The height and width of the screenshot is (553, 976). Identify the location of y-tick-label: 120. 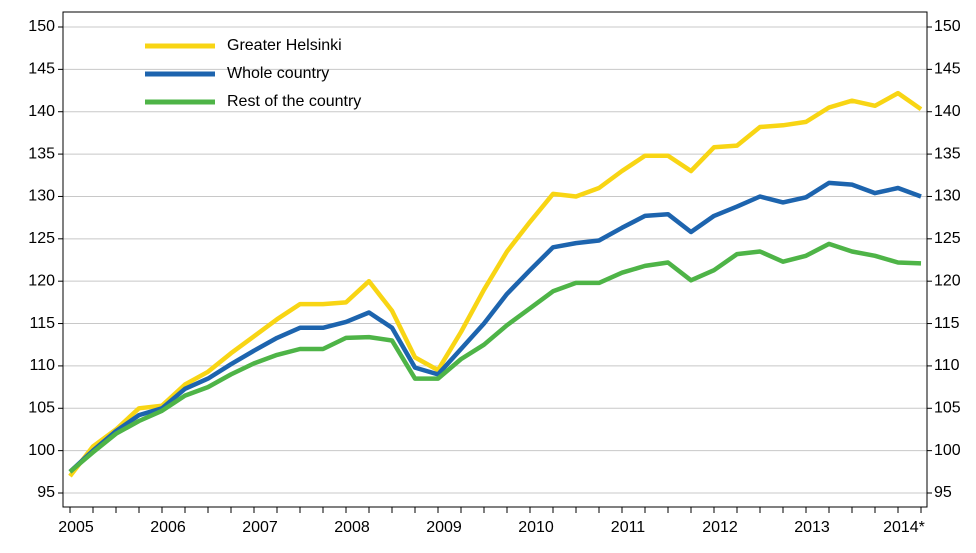
(41, 280).